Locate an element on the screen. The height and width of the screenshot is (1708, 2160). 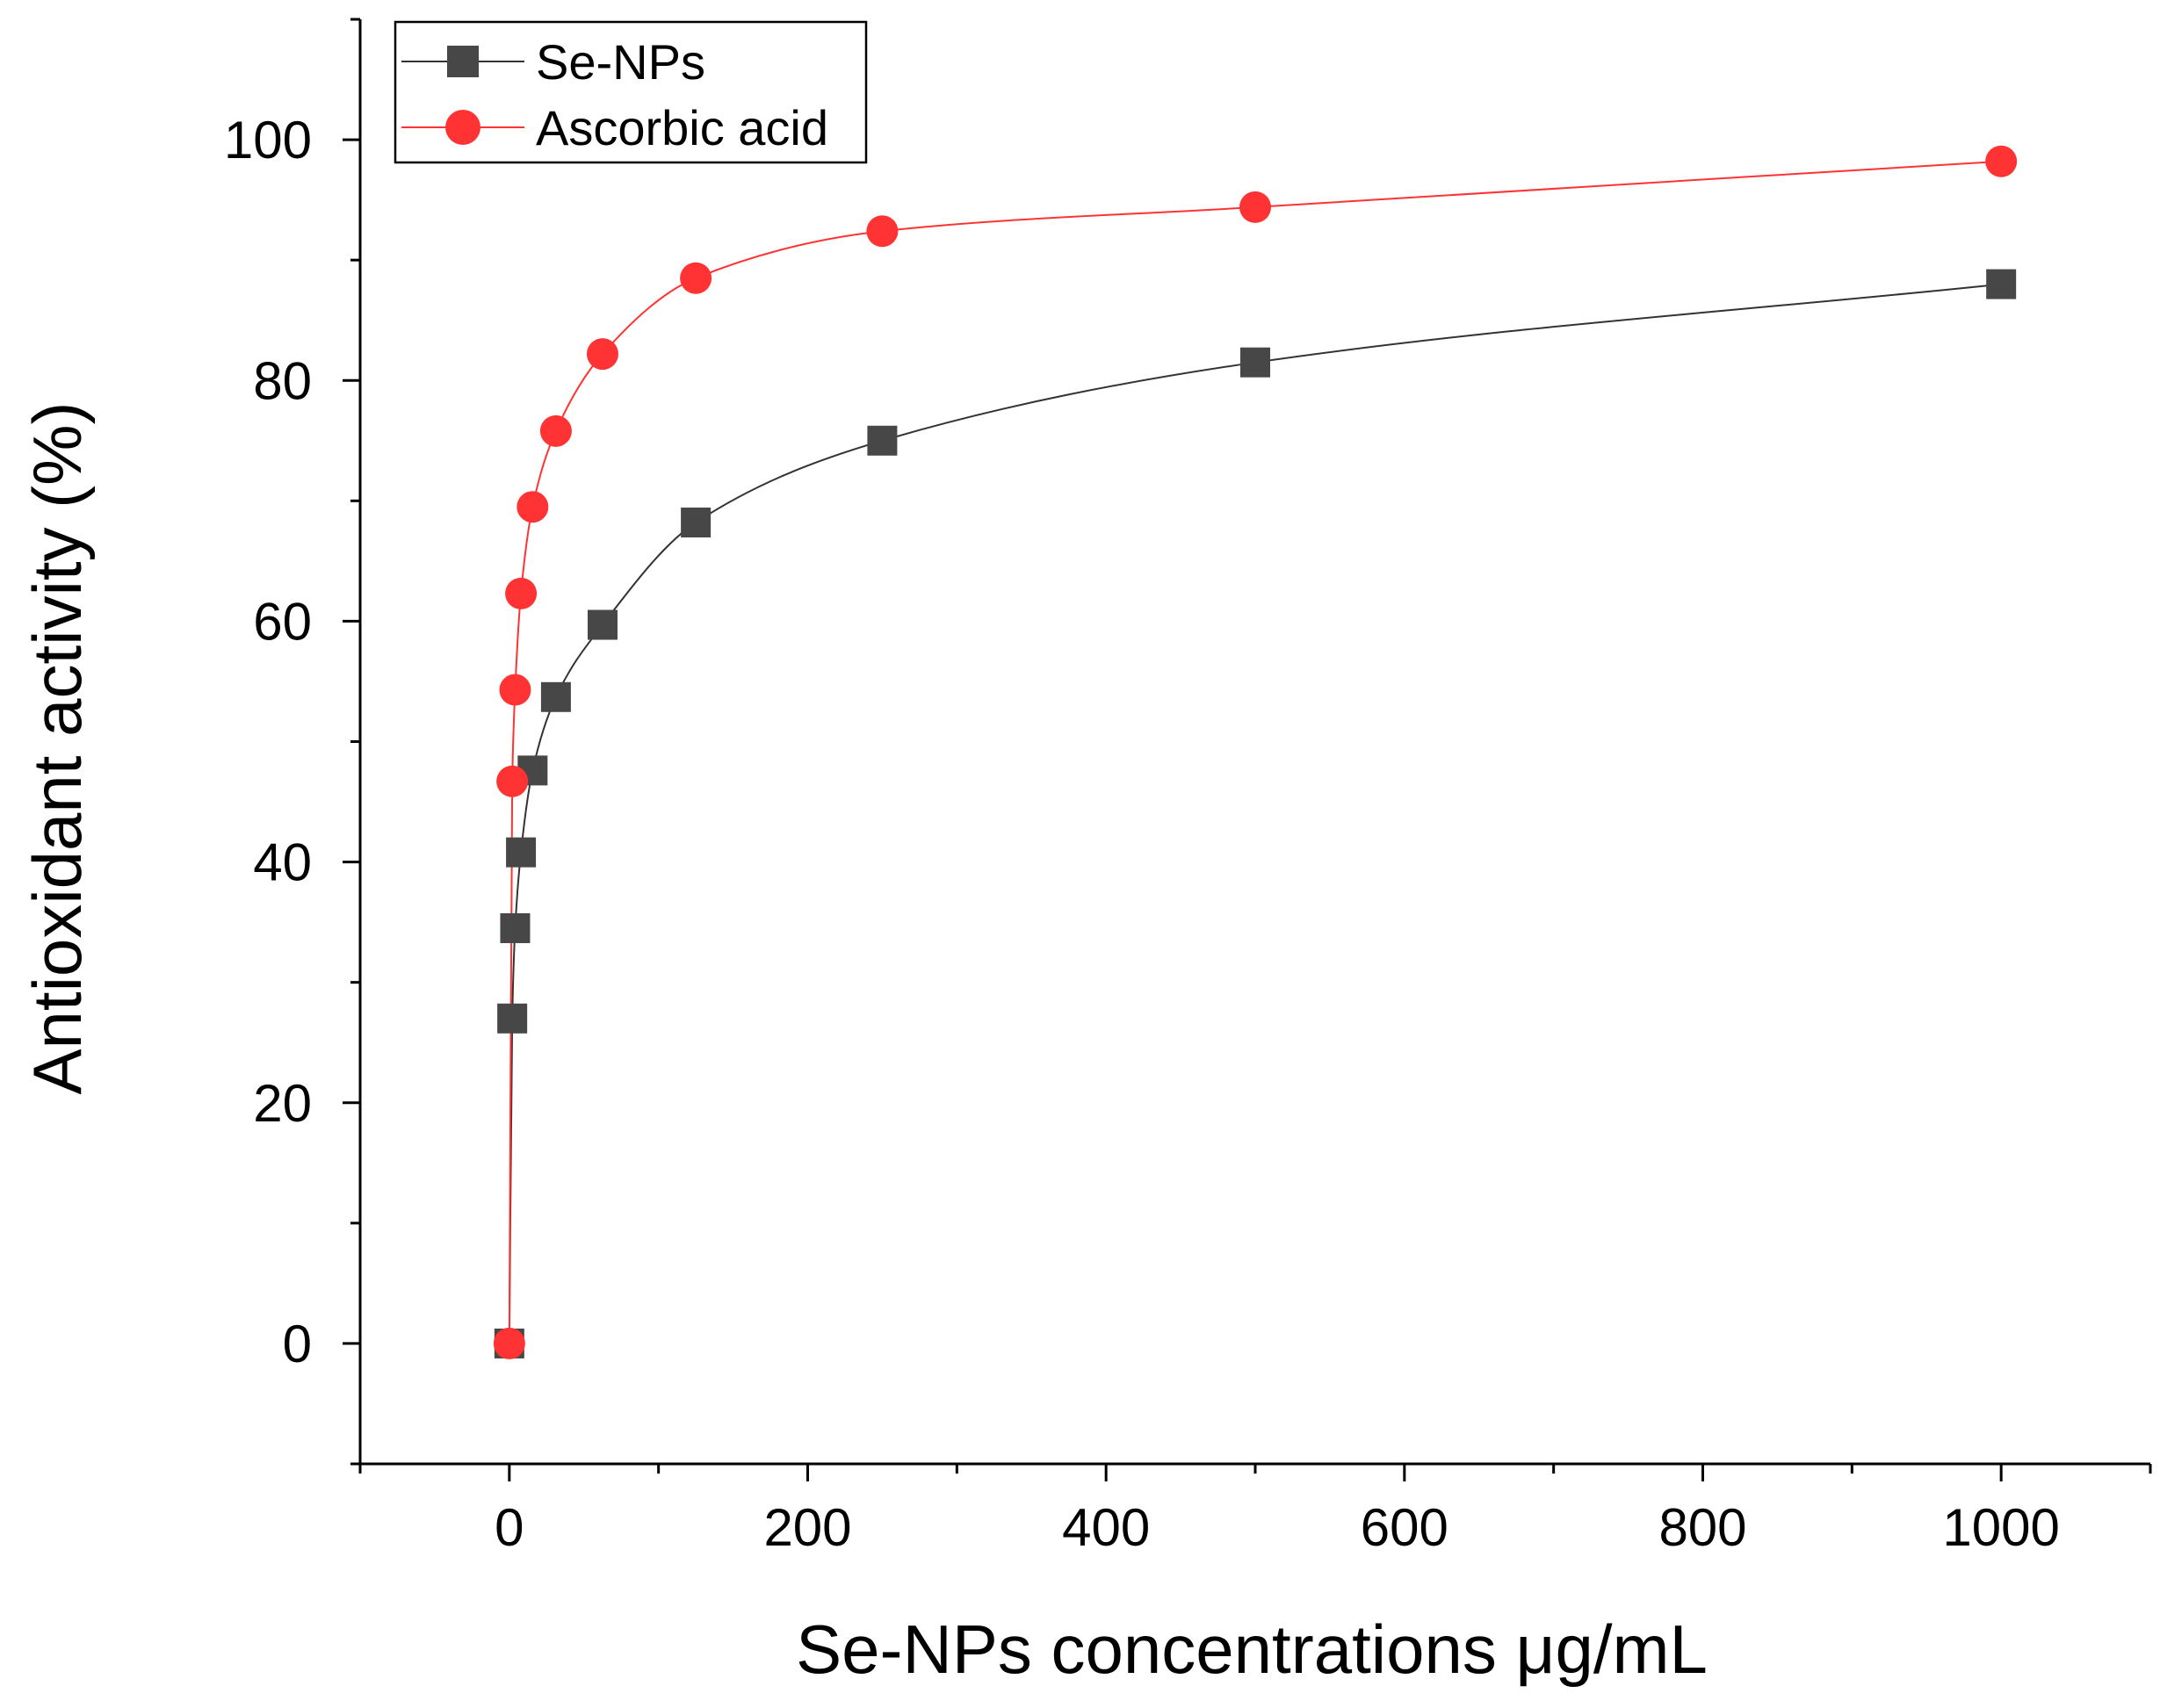
y-tick-label: 40 is located at coordinates (282, 862).